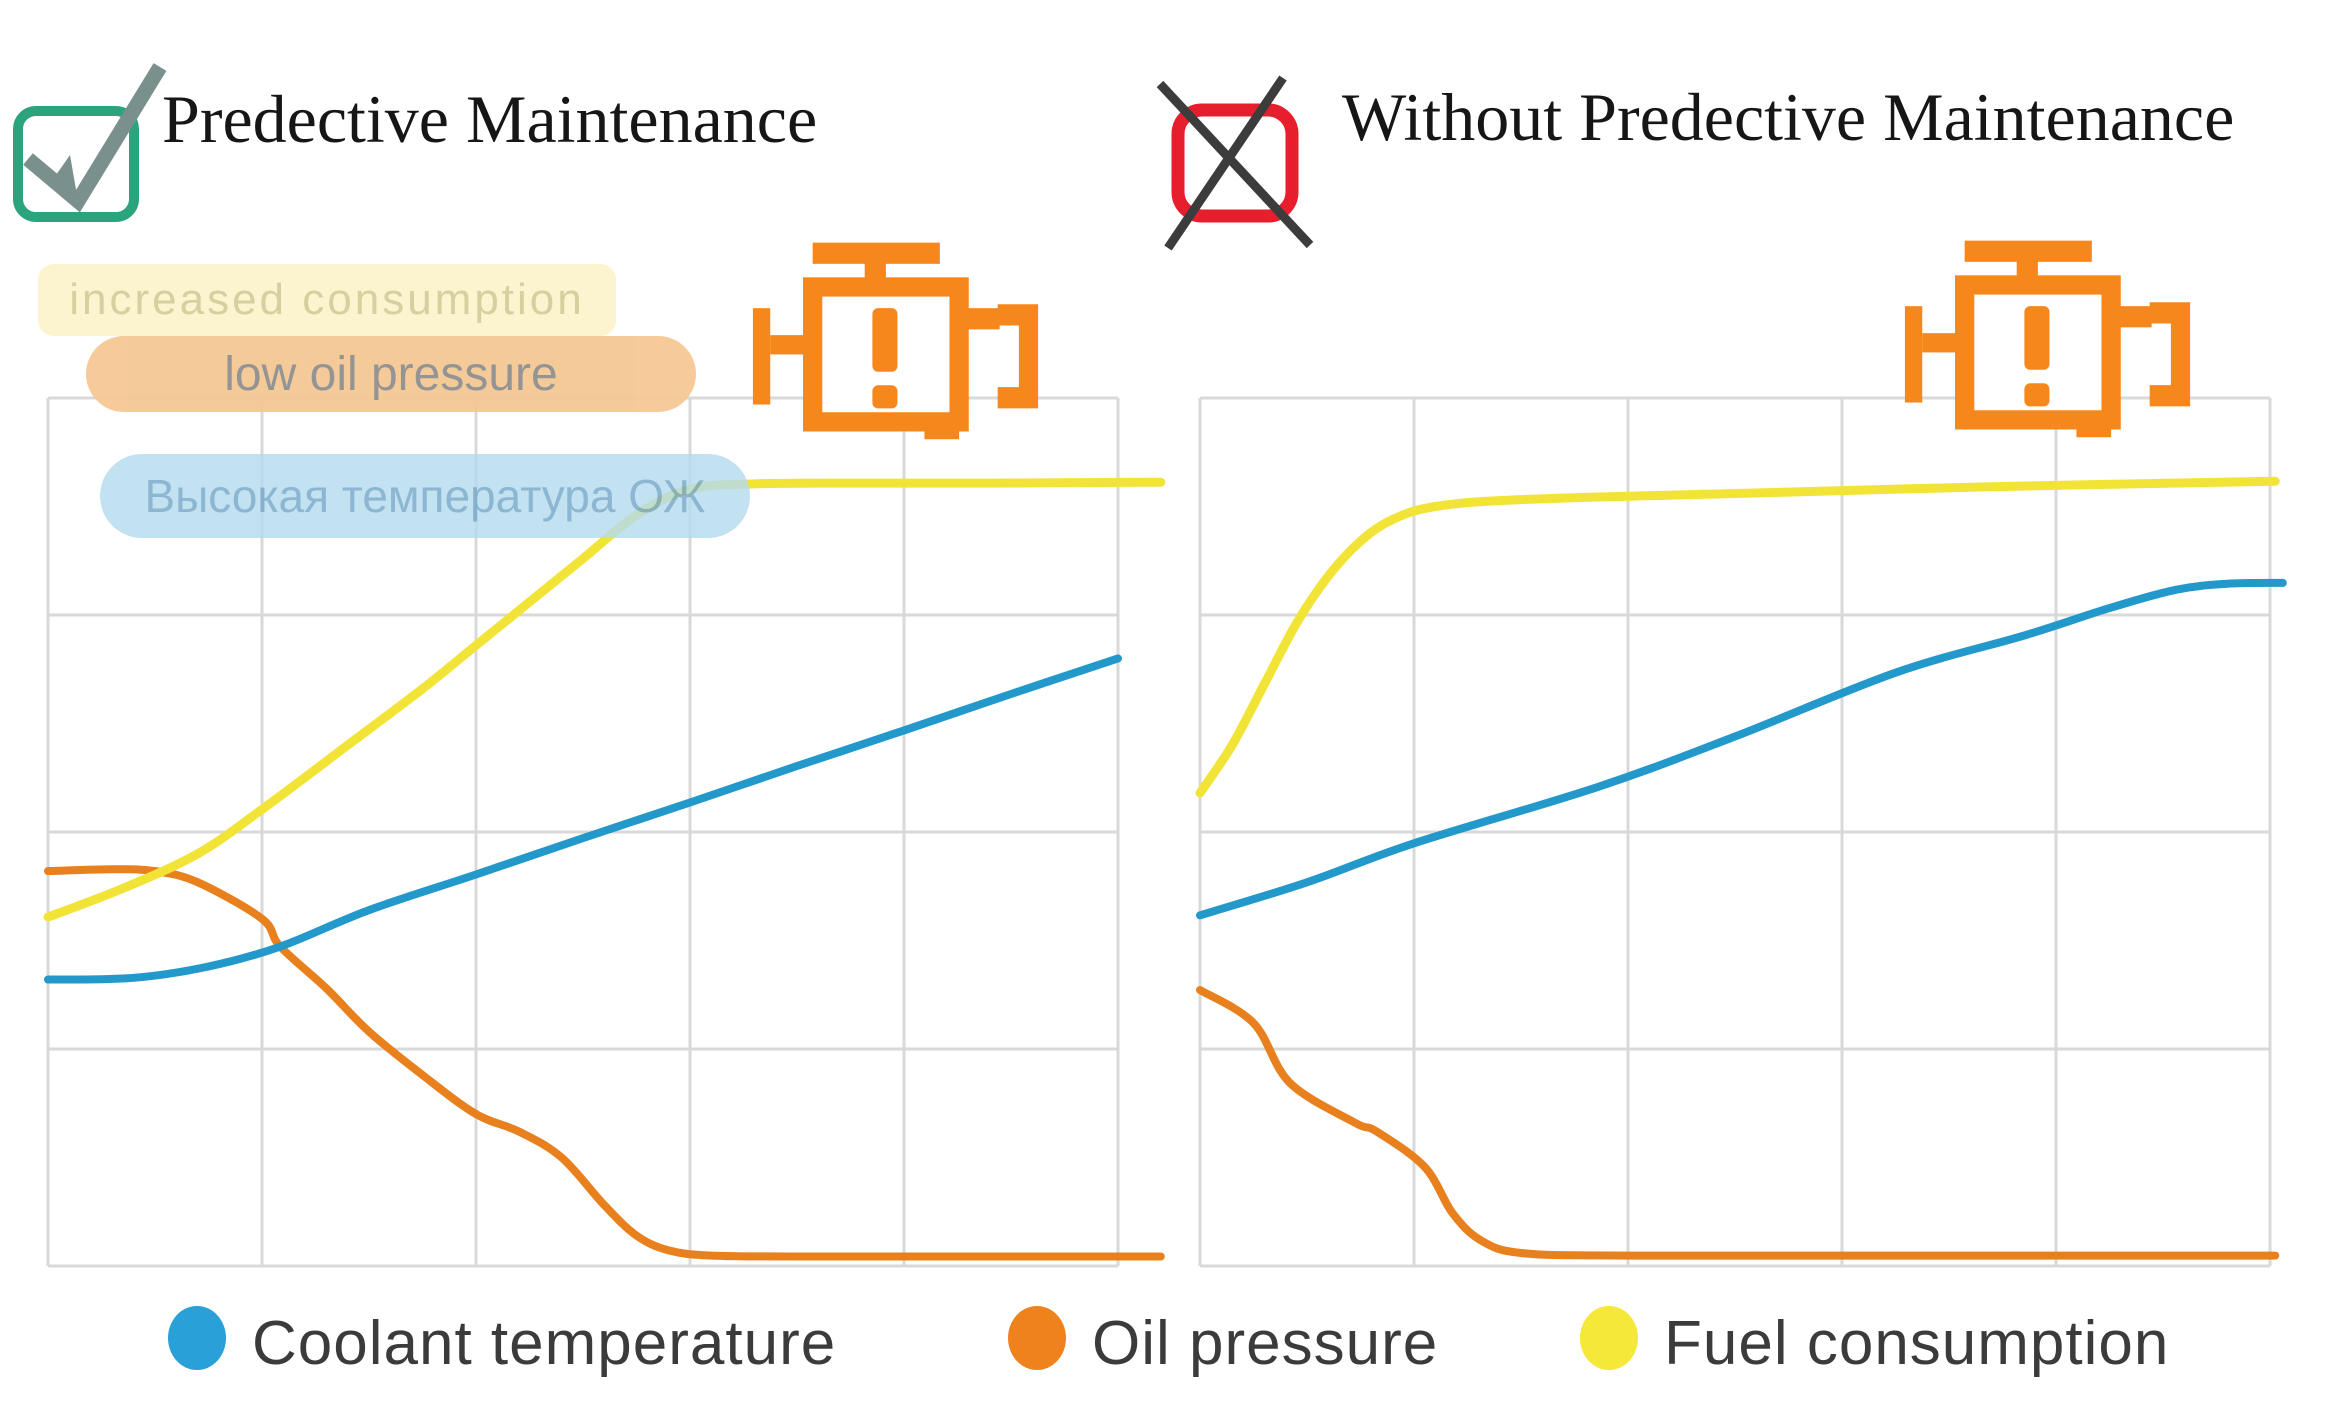 The height and width of the screenshot is (1404, 2333). I want to click on annotation-low-oil-pressure: low oil pressure, so click(391, 374).